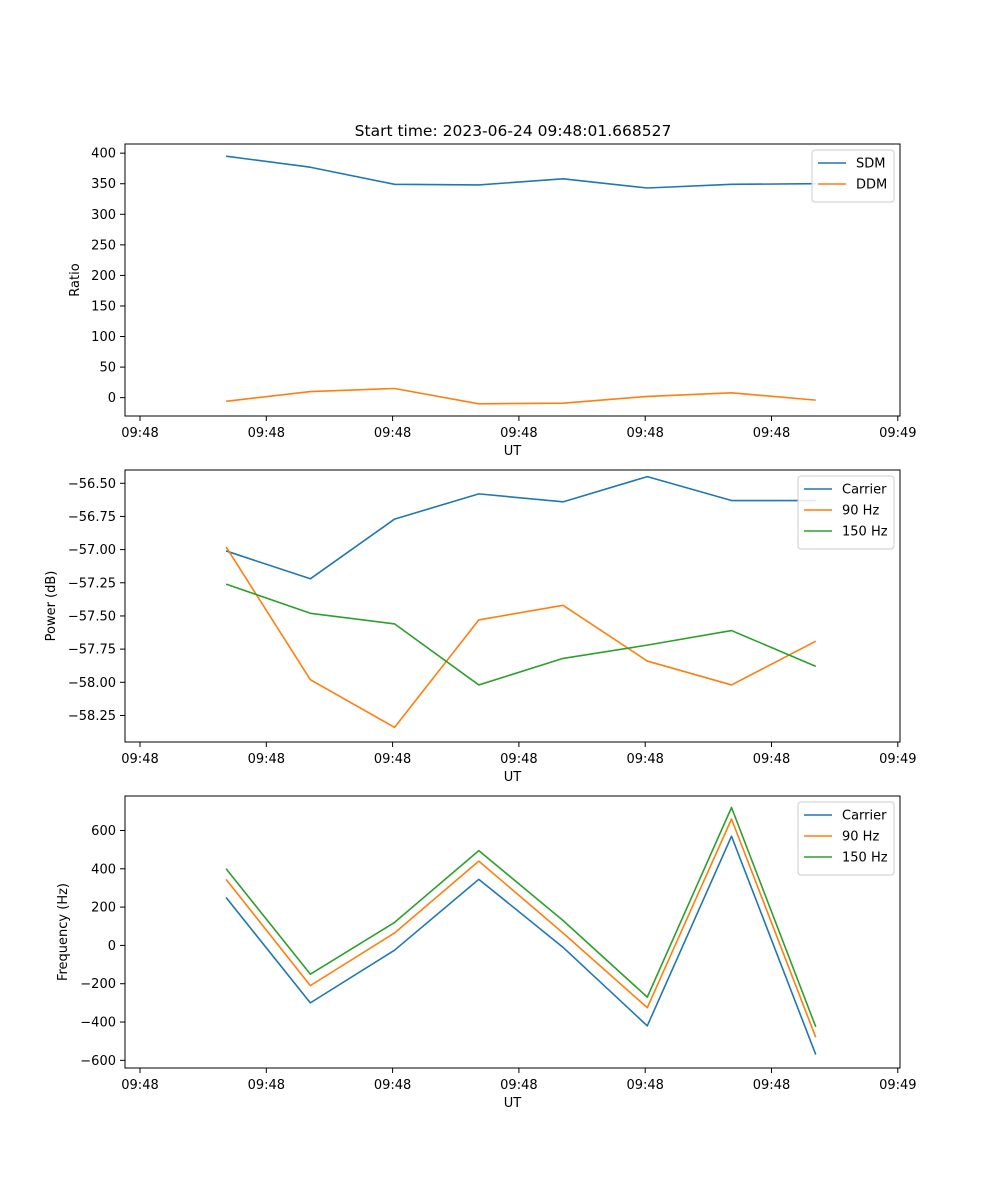 Image resolution: width=1000 pixels, height=1200 pixels. What do you see at coordinates (103, 184) in the screenshot?
I see `y-tick-label: 350` at bounding box center [103, 184].